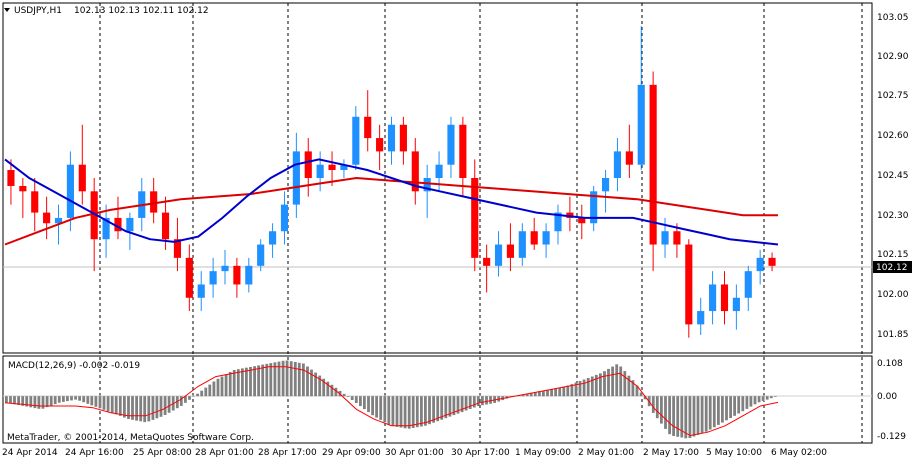 This screenshot has height=464, width=913. What do you see at coordinates (351, 453) in the screenshot?
I see `time-label: 29 Apr 09:00` at bounding box center [351, 453].